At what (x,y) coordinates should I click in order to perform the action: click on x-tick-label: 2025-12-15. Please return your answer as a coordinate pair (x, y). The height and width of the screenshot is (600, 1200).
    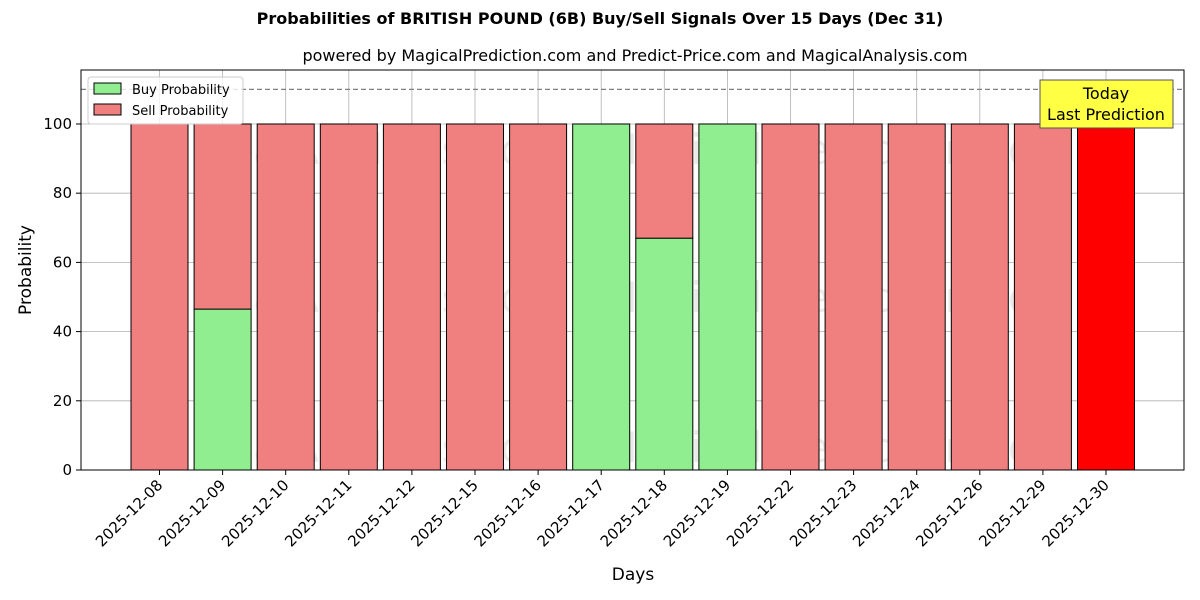
    Looking at the image, I should click on (444, 513).